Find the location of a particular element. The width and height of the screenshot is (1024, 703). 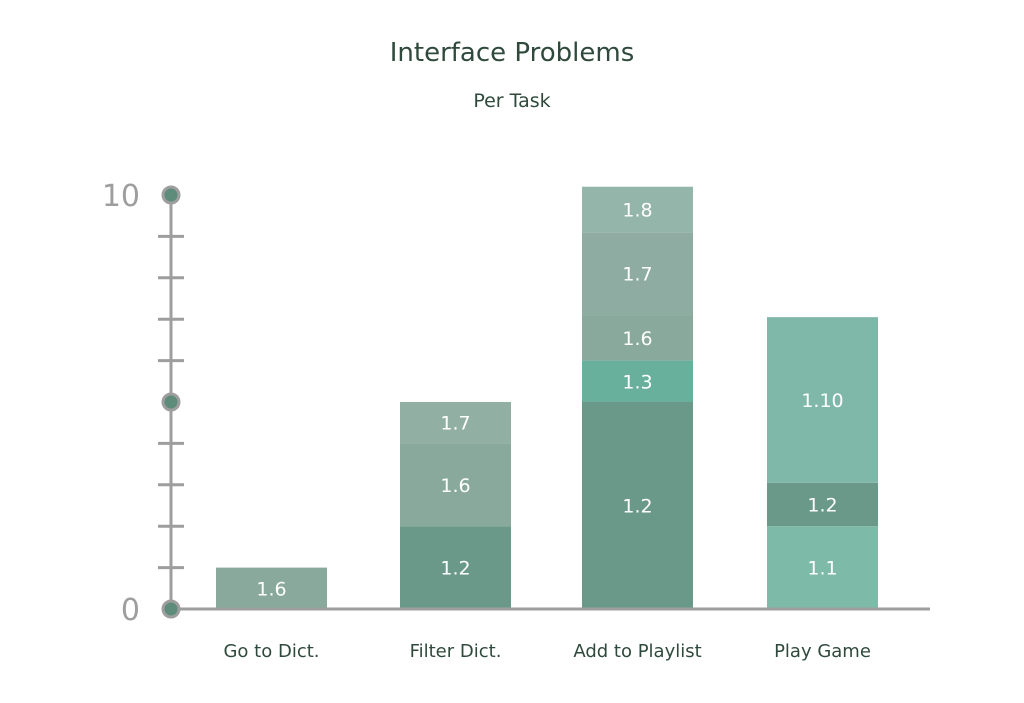

segment-label: 1.3 is located at coordinates (637, 382).